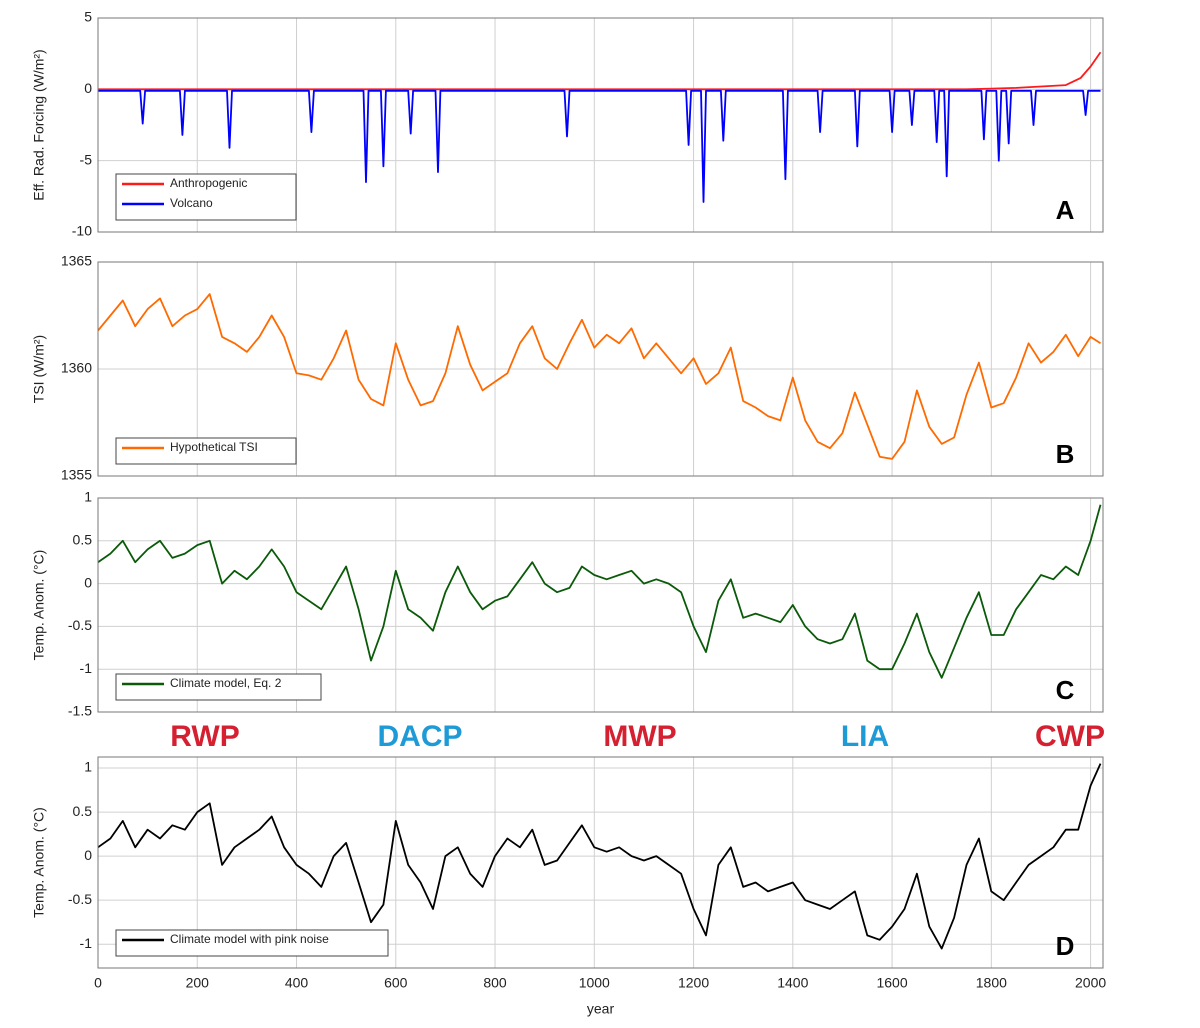 This screenshot has height=1028, width=1200. What do you see at coordinates (76, 368) in the screenshot?
I see `y-tick-label: 1360` at bounding box center [76, 368].